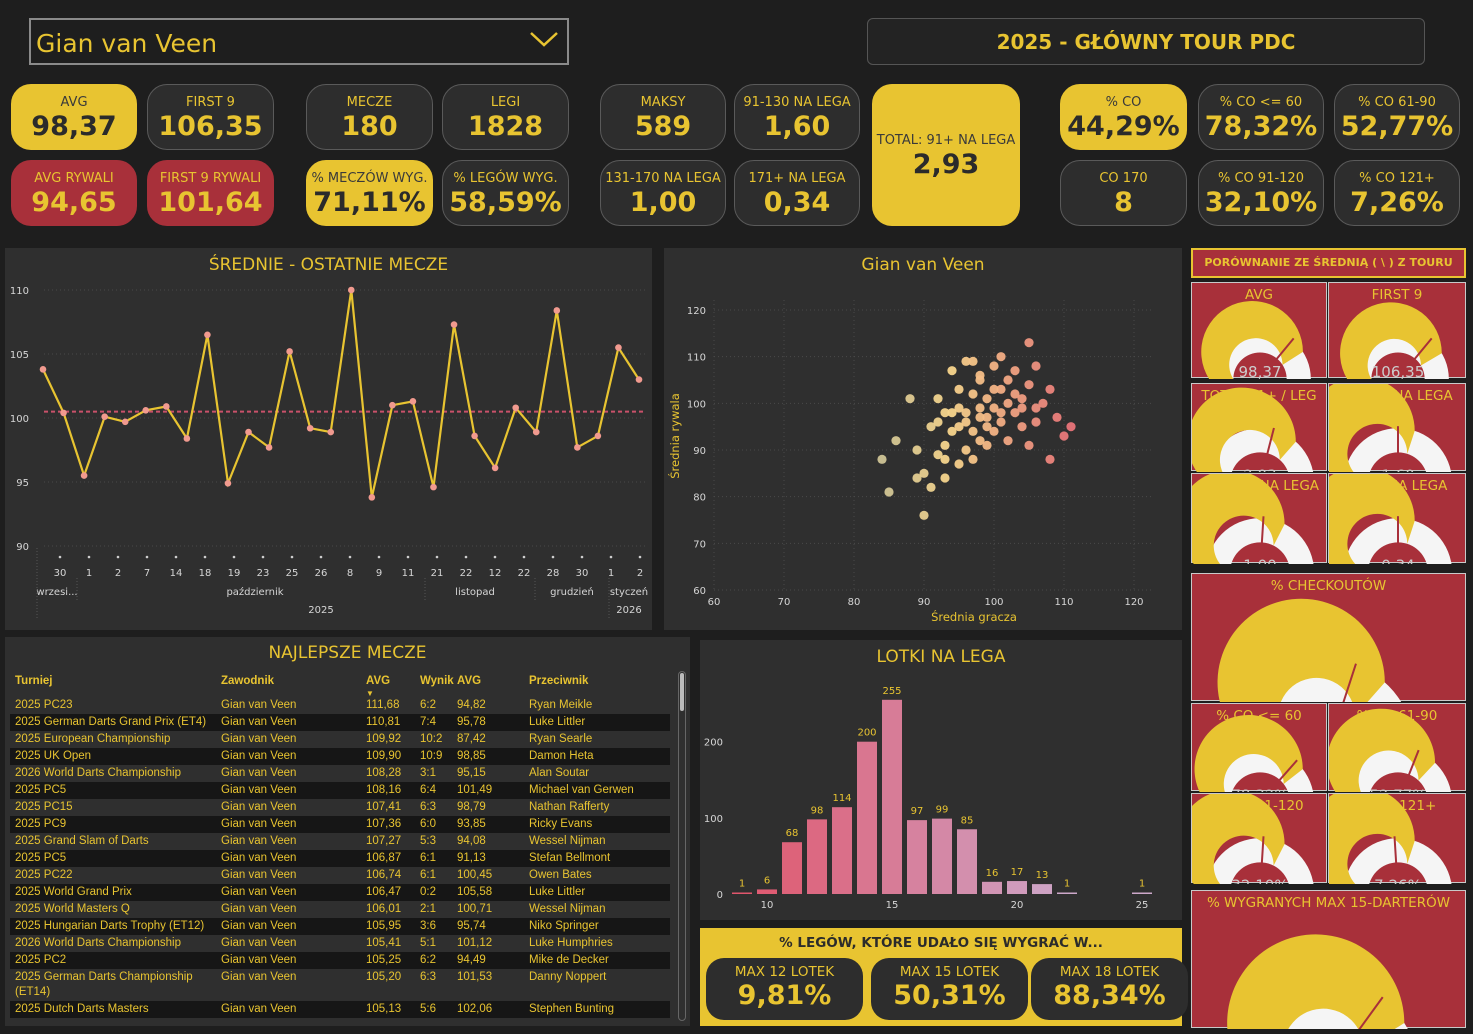  I want to click on x-day-label: 18, so click(205, 573).